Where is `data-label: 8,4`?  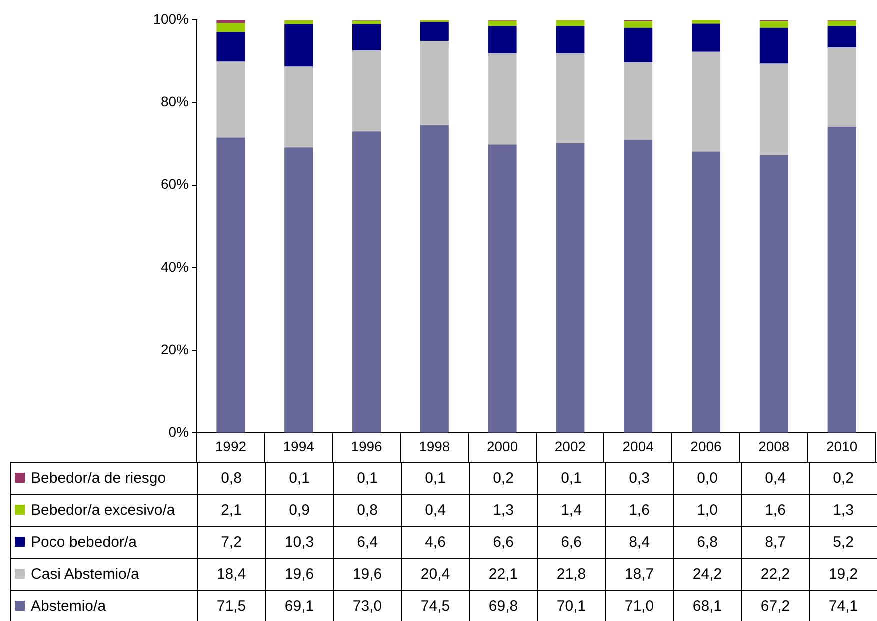
data-label: 8,4 is located at coordinates (640, 542).